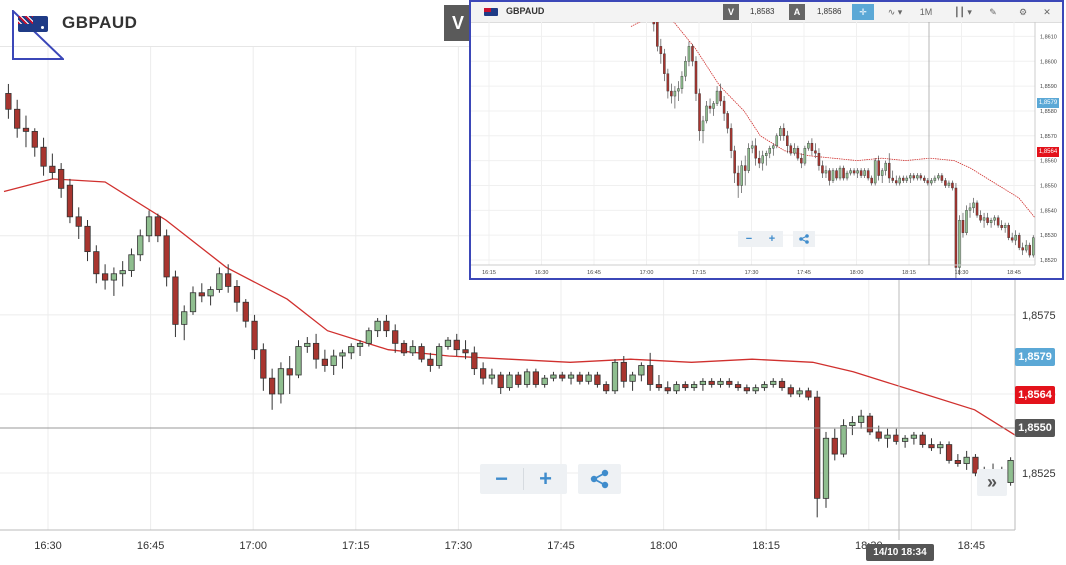  Describe the element at coordinates (992, 482) in the screenshot. I see `scroll-forward-button: »` at that location.